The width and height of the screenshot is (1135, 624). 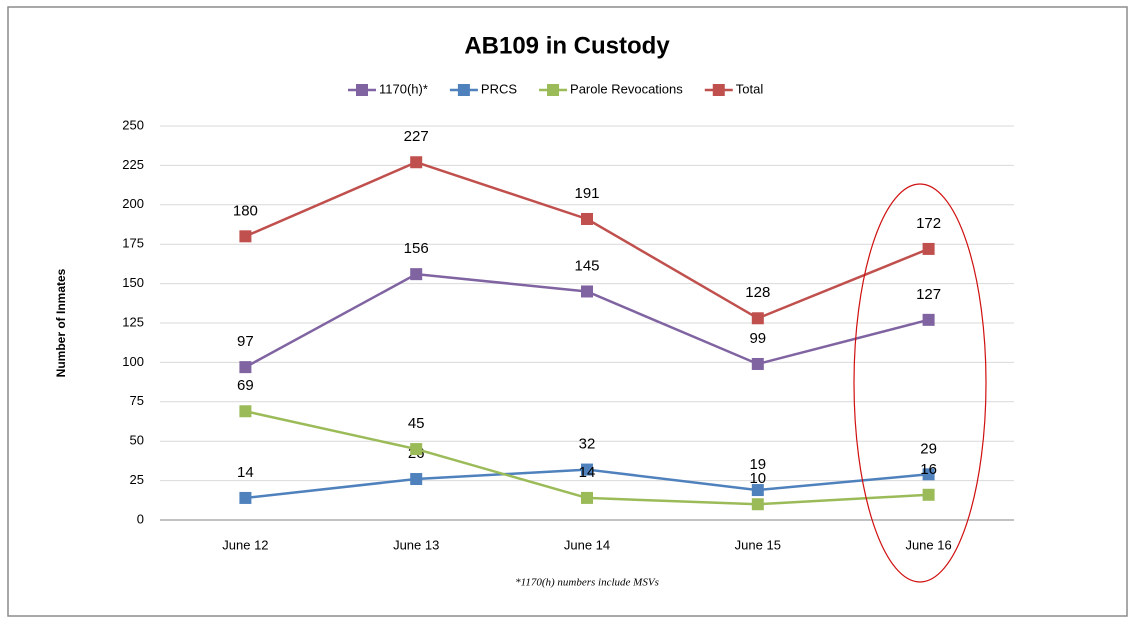 I want to click on data-label: 97, so click(x=245, y=341).